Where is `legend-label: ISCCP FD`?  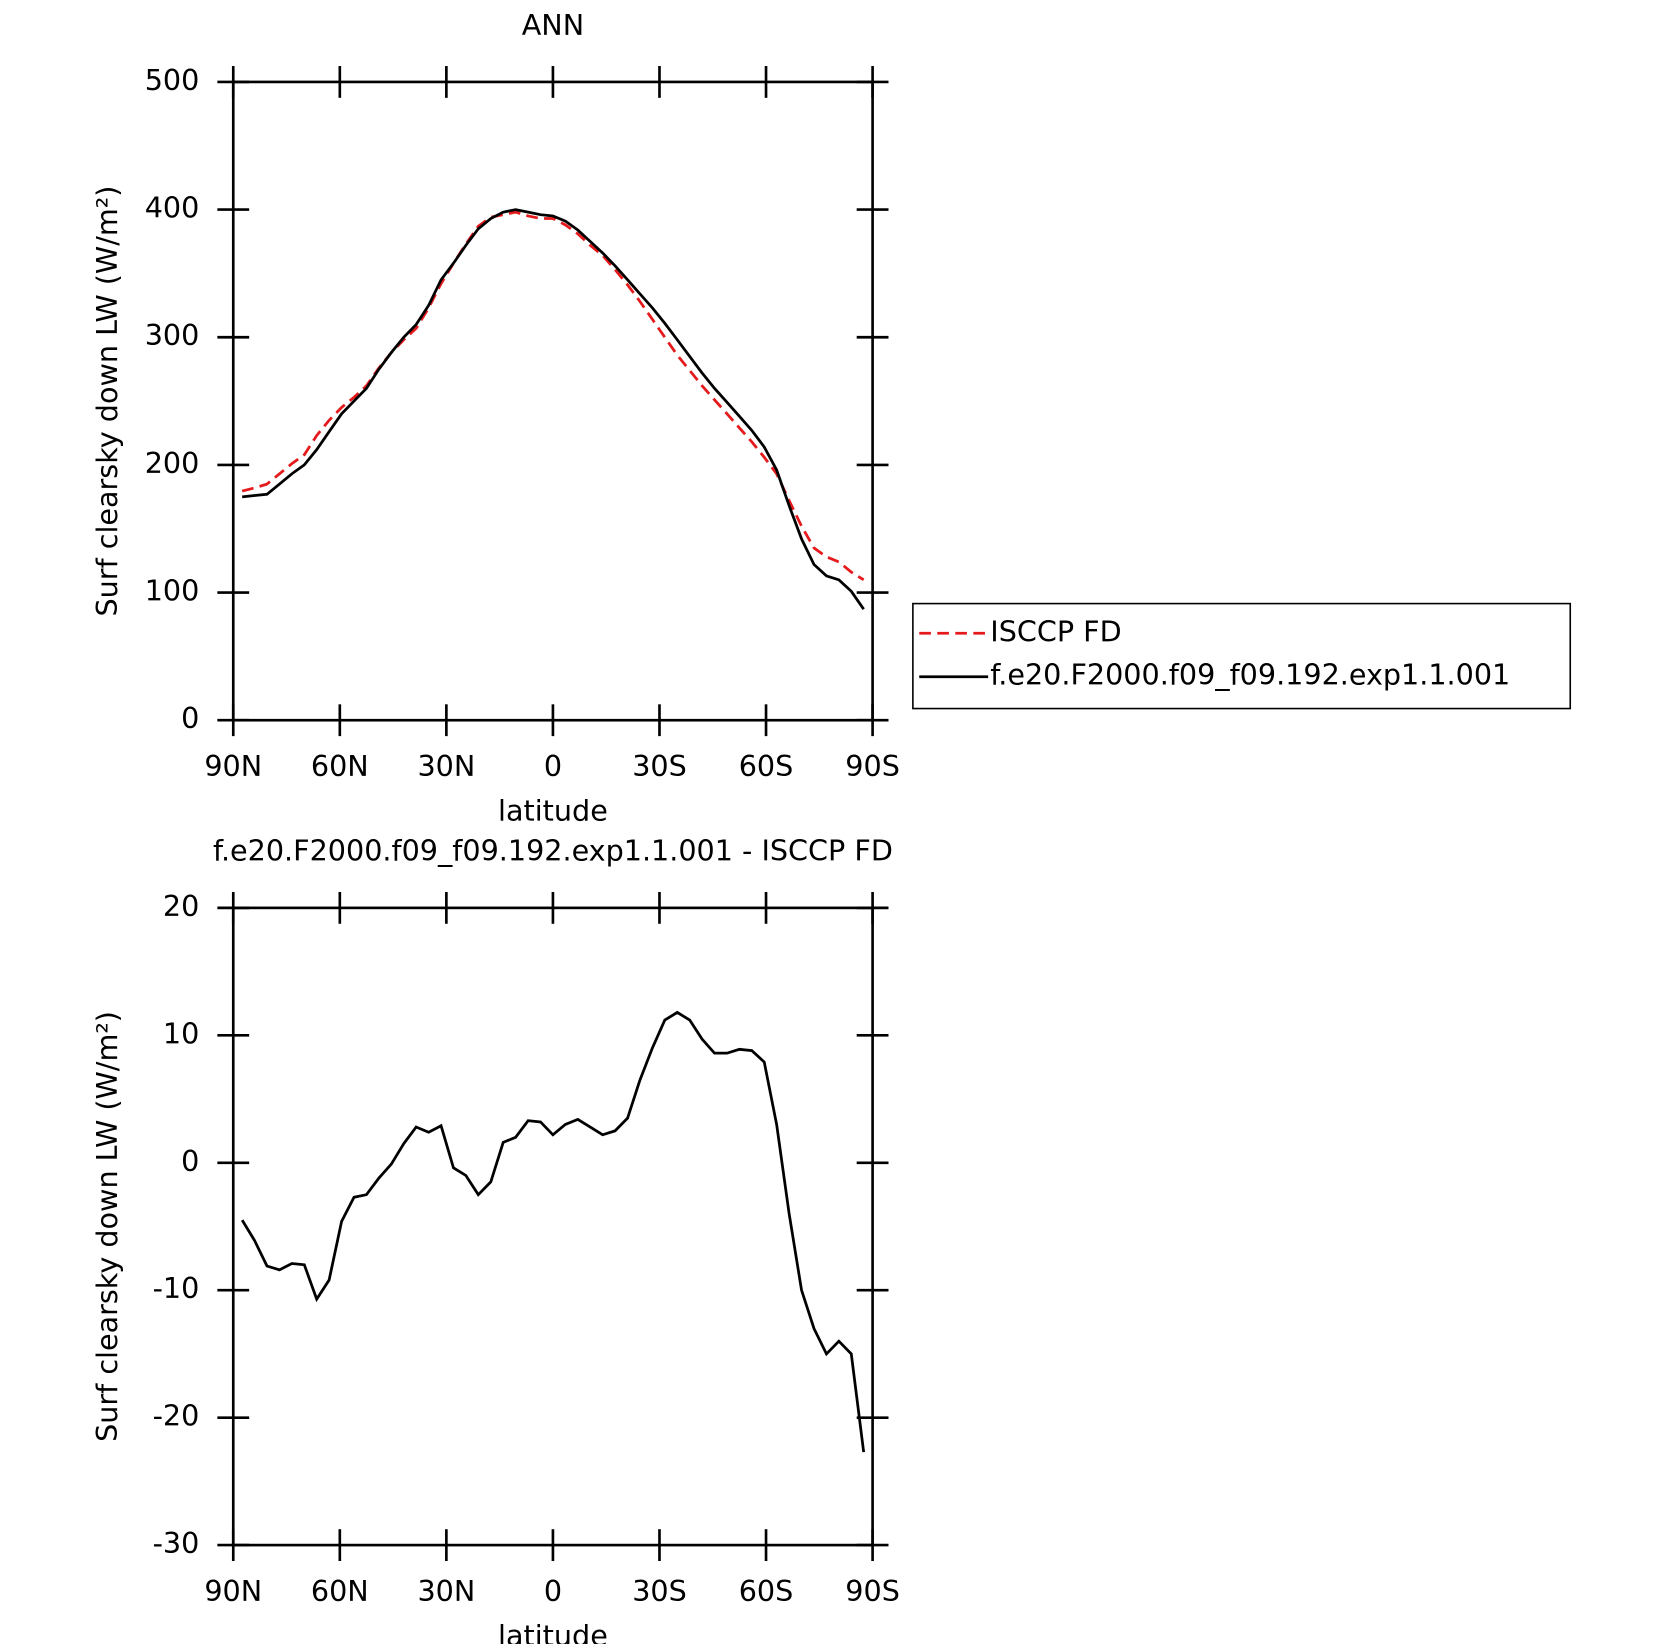 legend-label: ISCCP FD is located at coordinates (1055, 631).